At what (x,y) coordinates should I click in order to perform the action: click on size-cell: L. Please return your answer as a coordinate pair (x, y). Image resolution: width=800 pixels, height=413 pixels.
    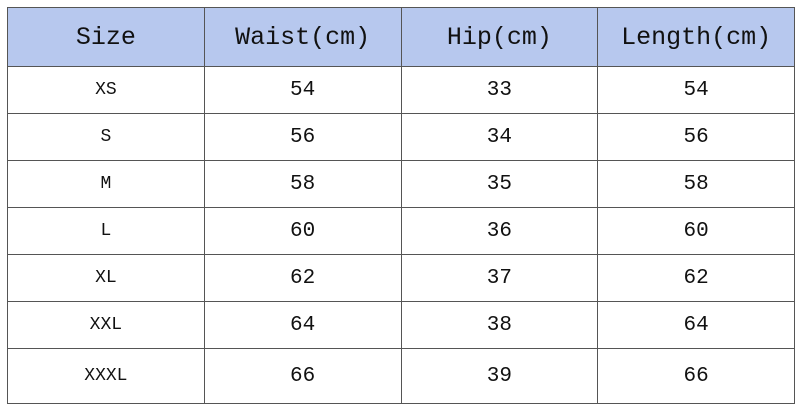
    Looking at the image, I should click on (106, 231).